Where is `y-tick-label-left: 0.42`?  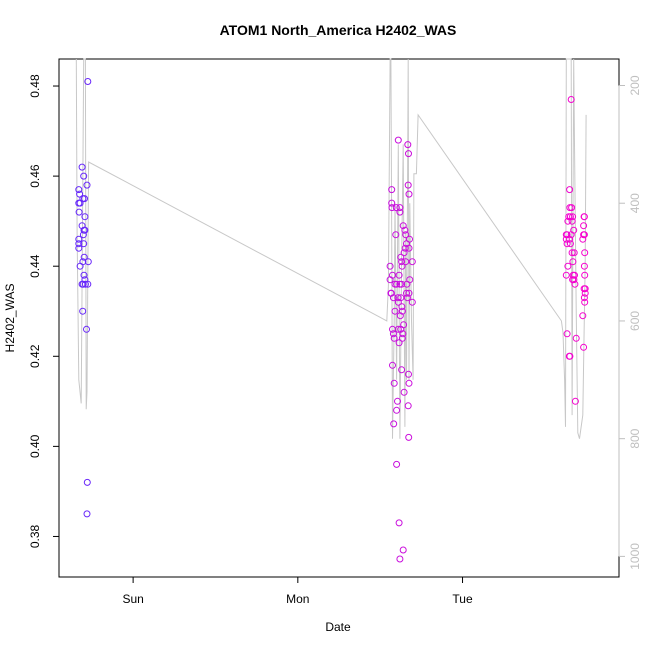
y-tick-label-left: 0.42 is located at coordinates (35, 356).